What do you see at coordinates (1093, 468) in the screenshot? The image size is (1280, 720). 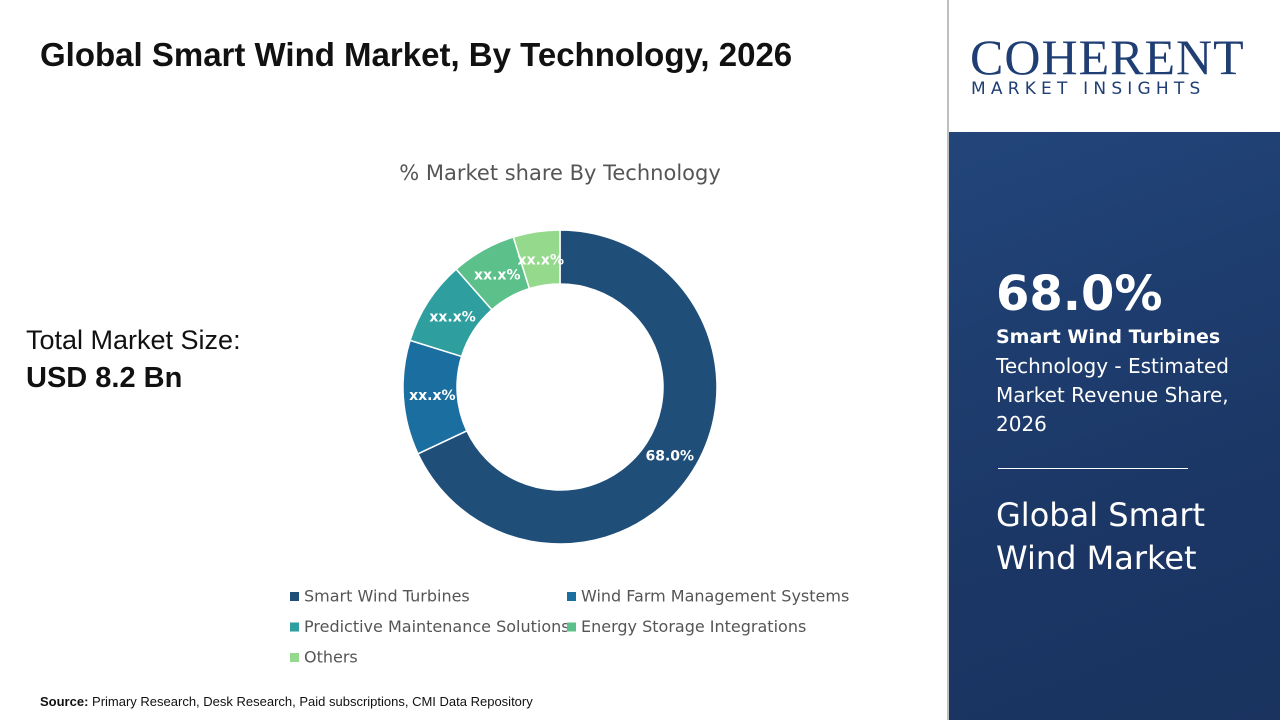 I see `separator` at bounding box center [1093, 468].